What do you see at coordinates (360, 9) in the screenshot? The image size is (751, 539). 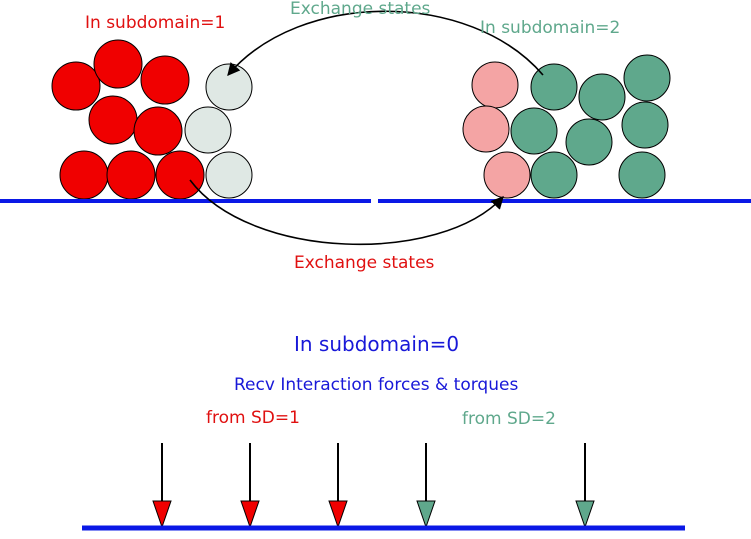 I see `exchange-label-top: Exchange states` at bounding box center [360, 9].